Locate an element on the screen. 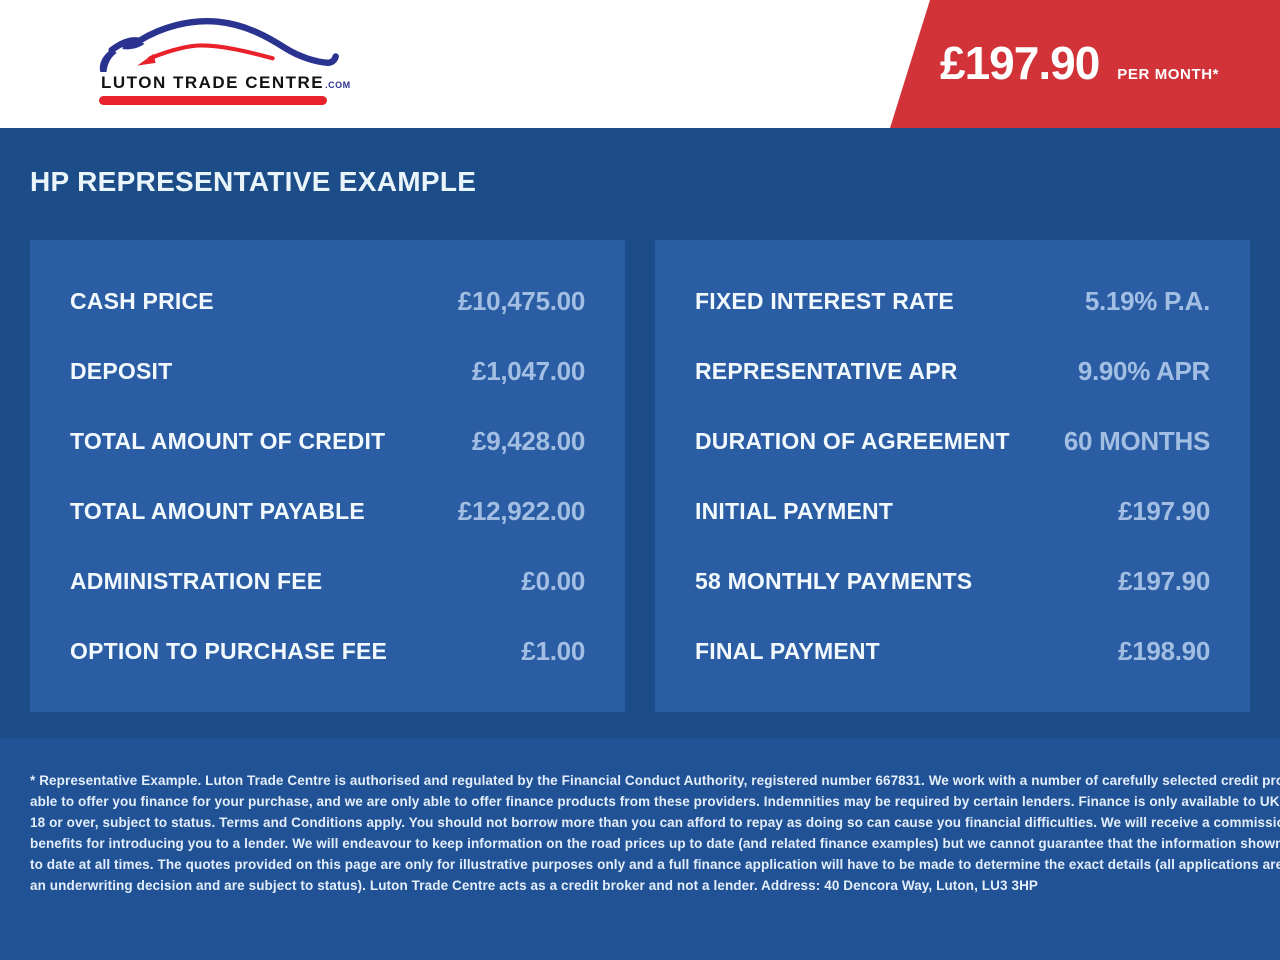 Image resolution: width=1280 pixels, height=960 pixels. monthly-price-period: PER MONTH* is located at coordinates (1168, 74).